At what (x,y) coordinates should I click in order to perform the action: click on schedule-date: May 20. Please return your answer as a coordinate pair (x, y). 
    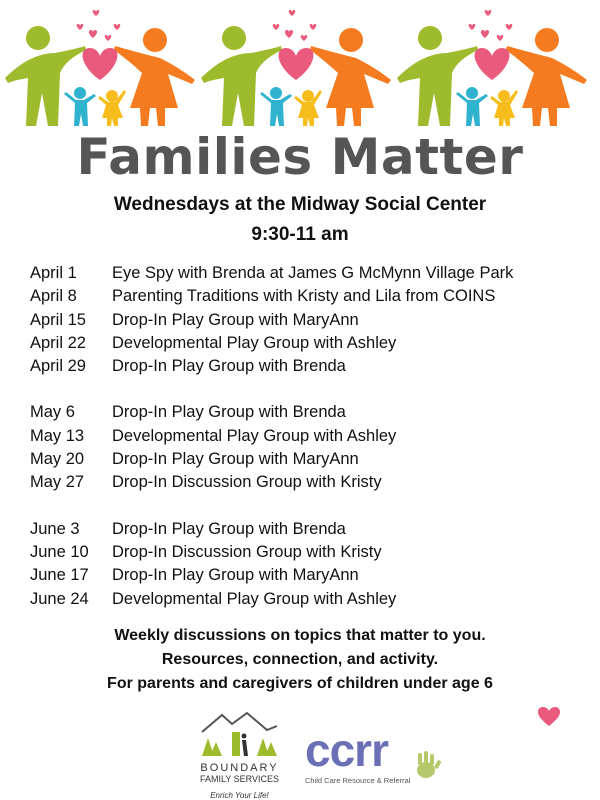
    Looking at the image, I should click on (57, 459).